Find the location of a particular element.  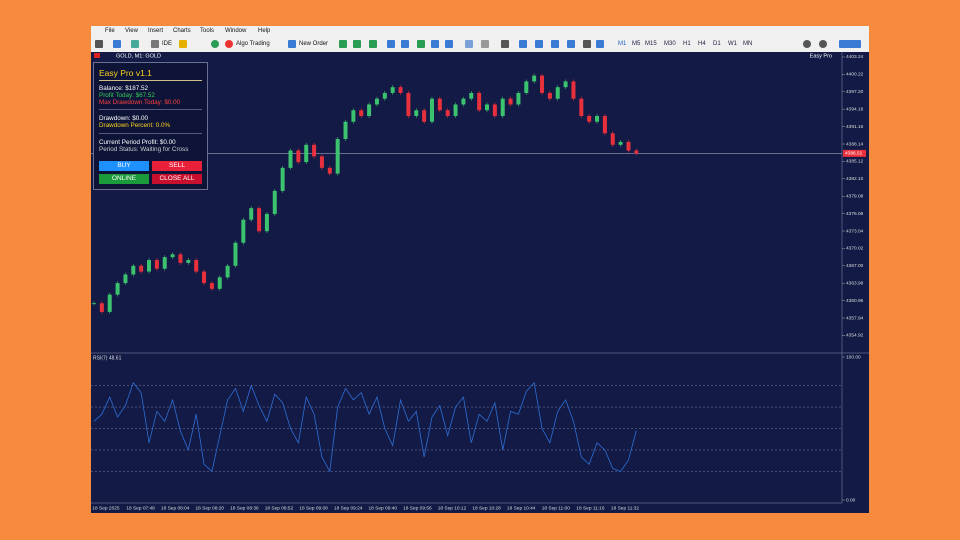

online-button: ONLINE is located at coordinates (124, 179).